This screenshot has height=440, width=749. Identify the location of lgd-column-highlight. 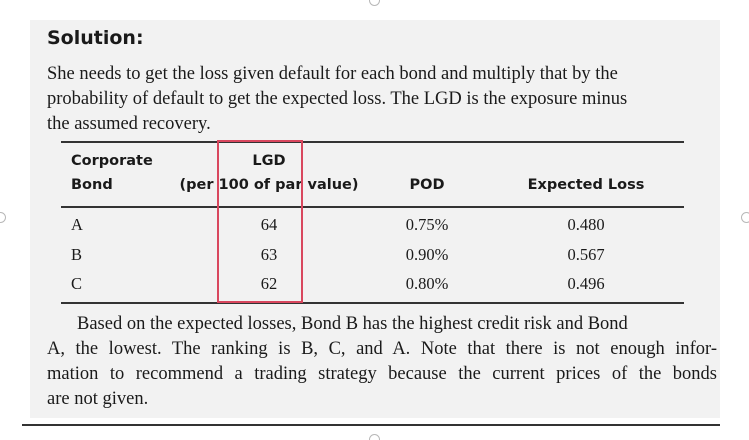
(260, 221).